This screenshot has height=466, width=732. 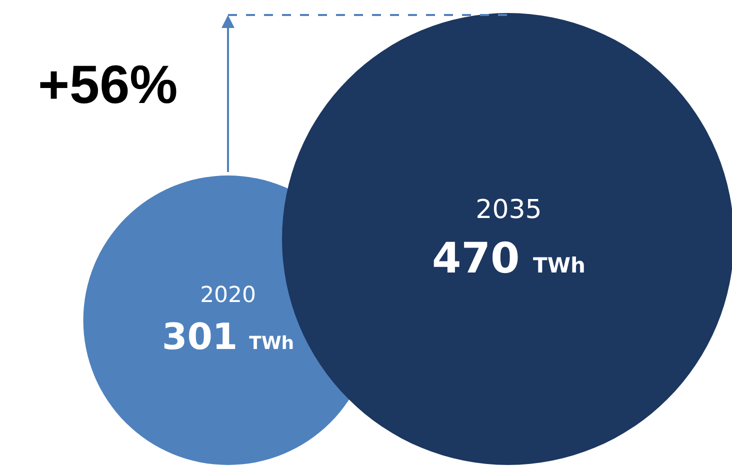 What do you see at coordinates (509, 210) in the screenshot?
I see `category-label: 2035` at bounding box center [509, 210].